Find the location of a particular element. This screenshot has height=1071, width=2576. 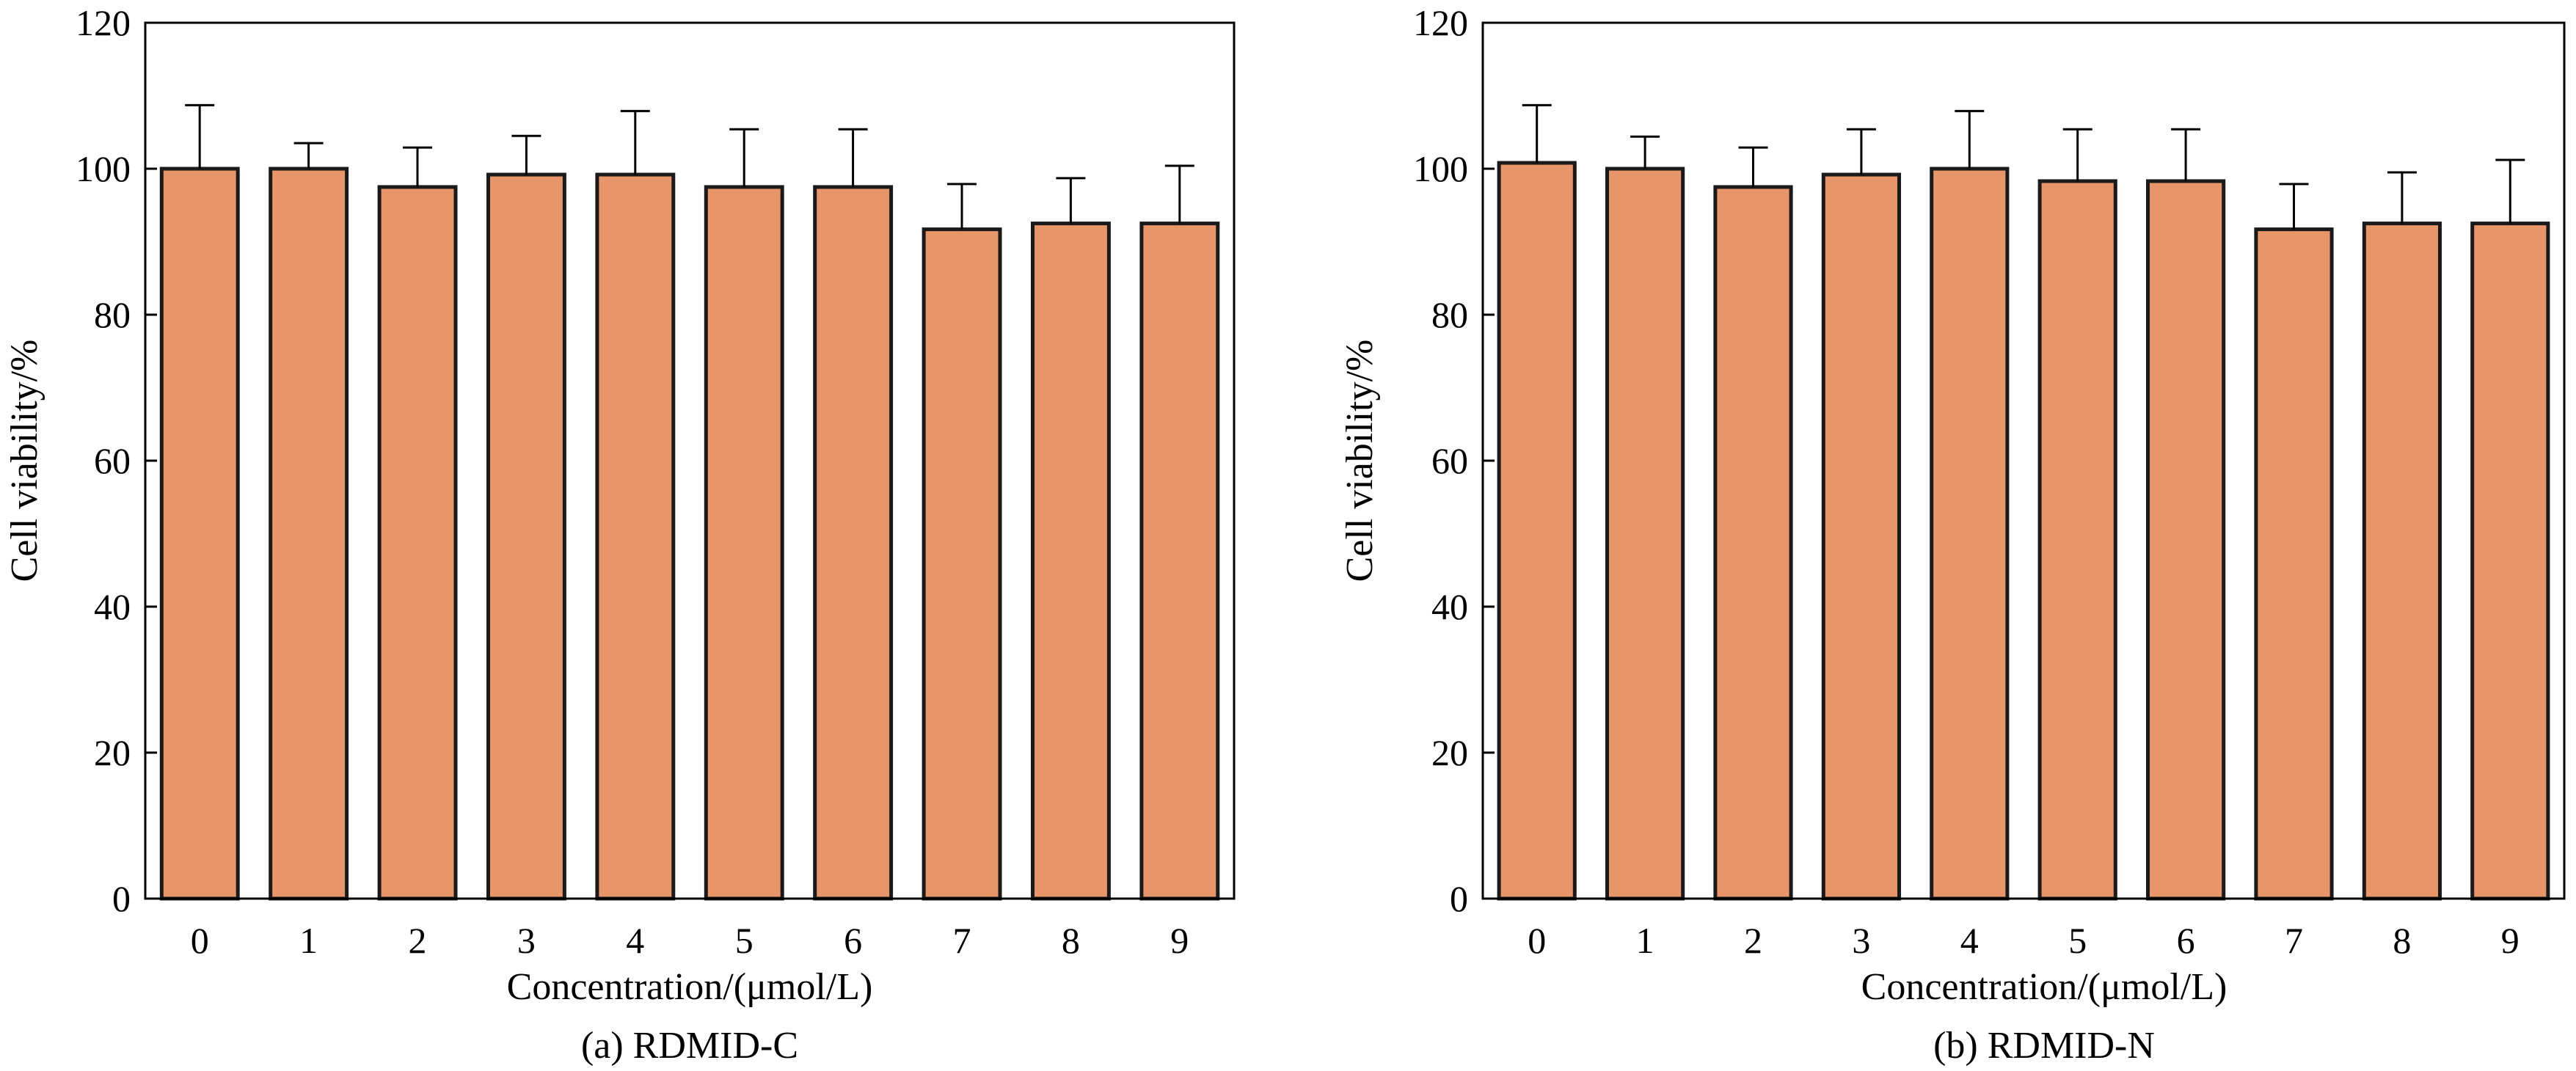

y-tick-label-60-a: 60 is located at coordinates (113, 460).